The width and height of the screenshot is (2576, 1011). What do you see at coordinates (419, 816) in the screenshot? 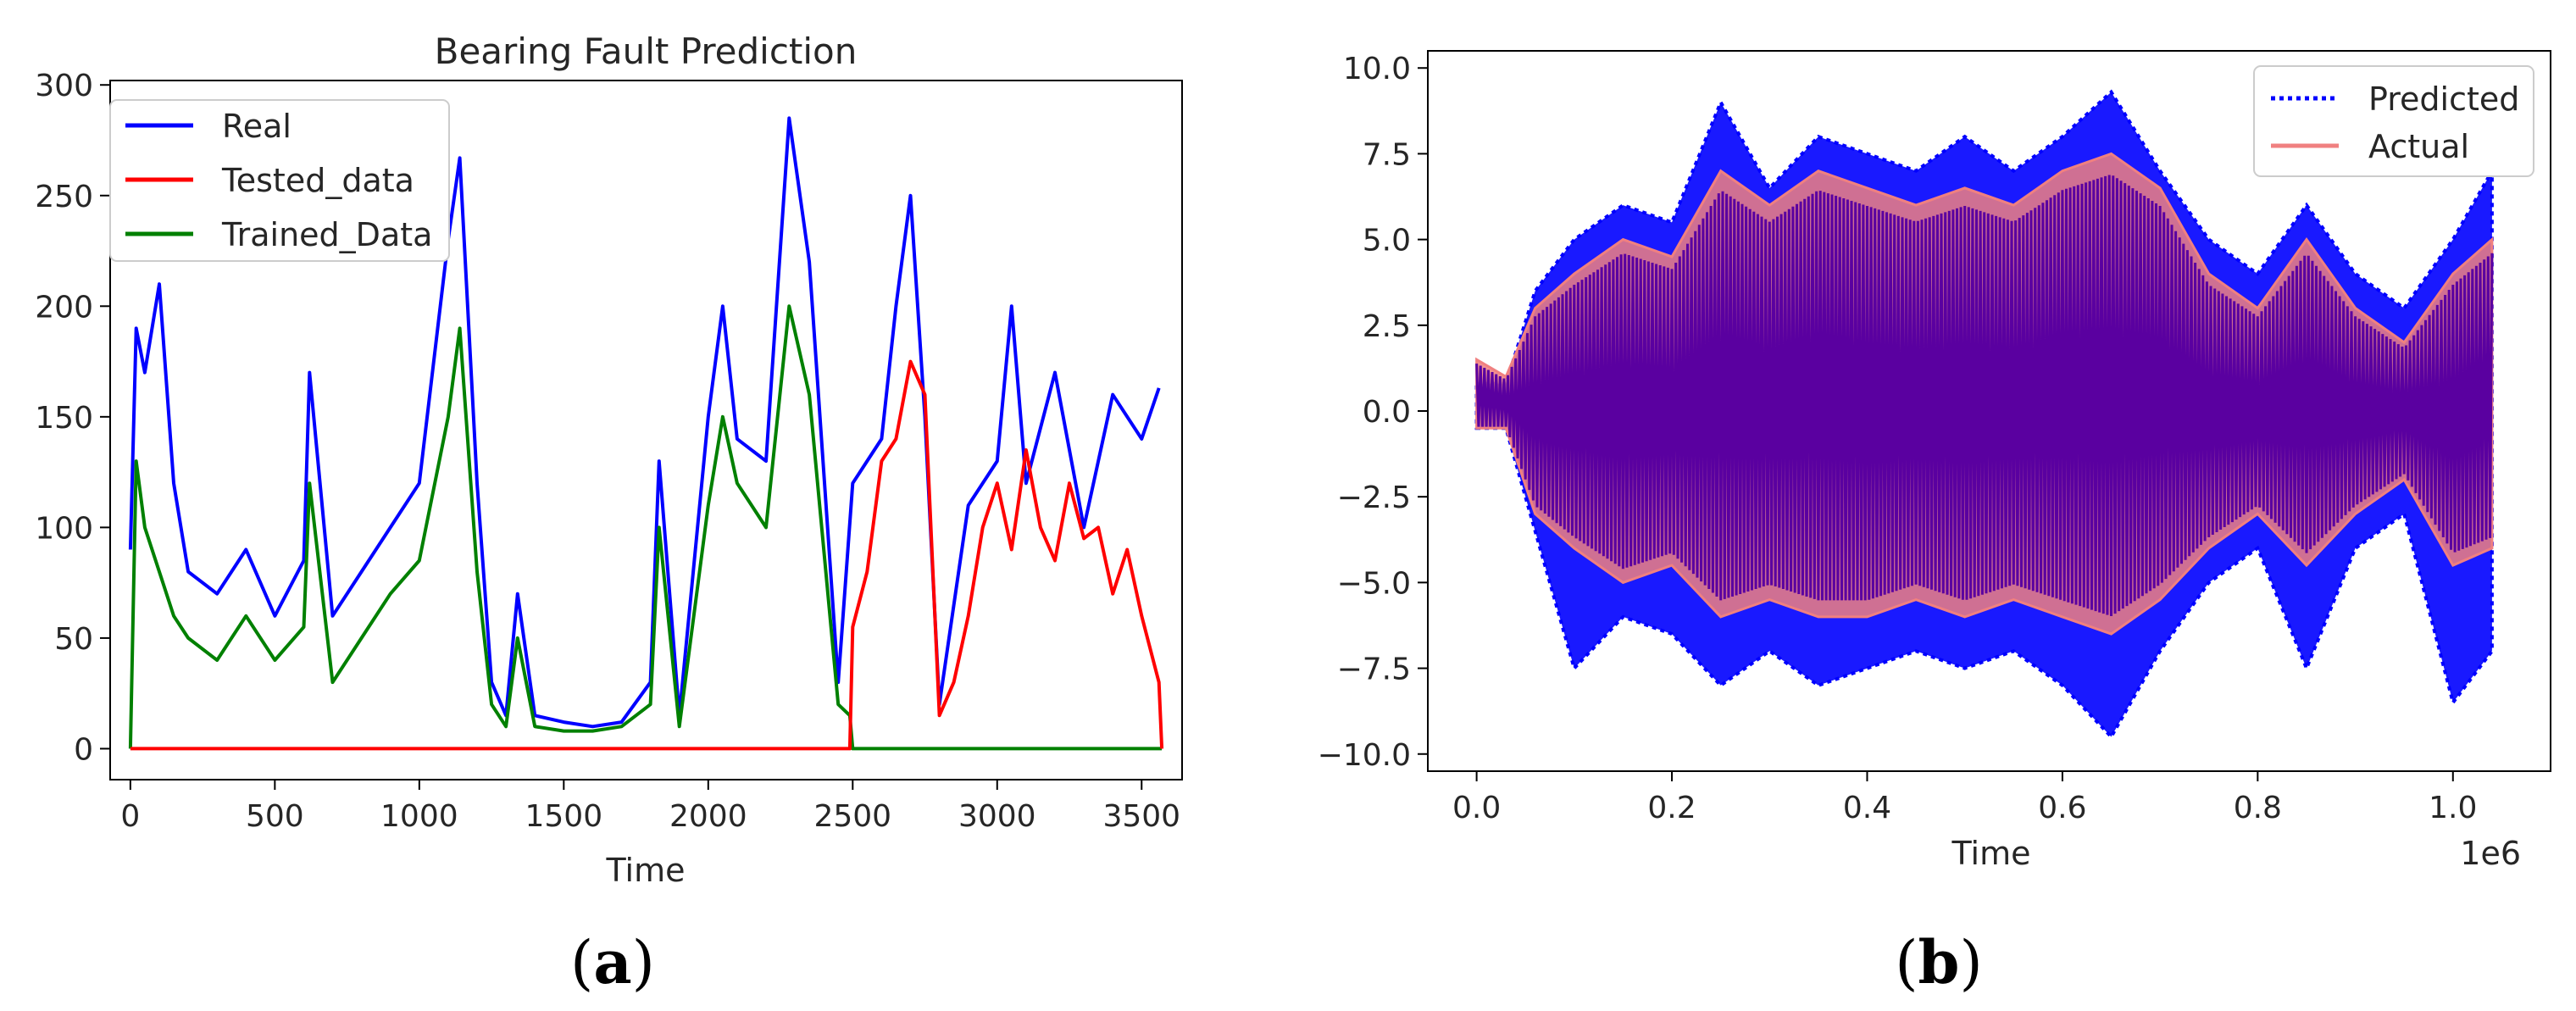
I see `x-tick-label: 1000` at bounding box center [419, 816].